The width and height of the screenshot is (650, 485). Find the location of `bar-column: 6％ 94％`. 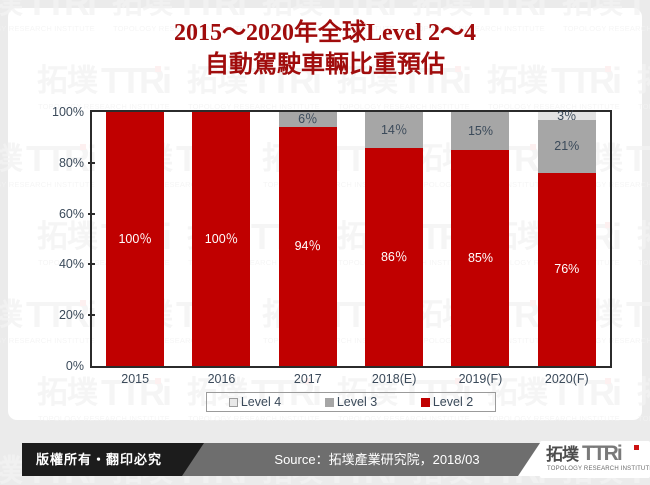

bar-column: 6％ 94％ is located at coordinates (307, 239).